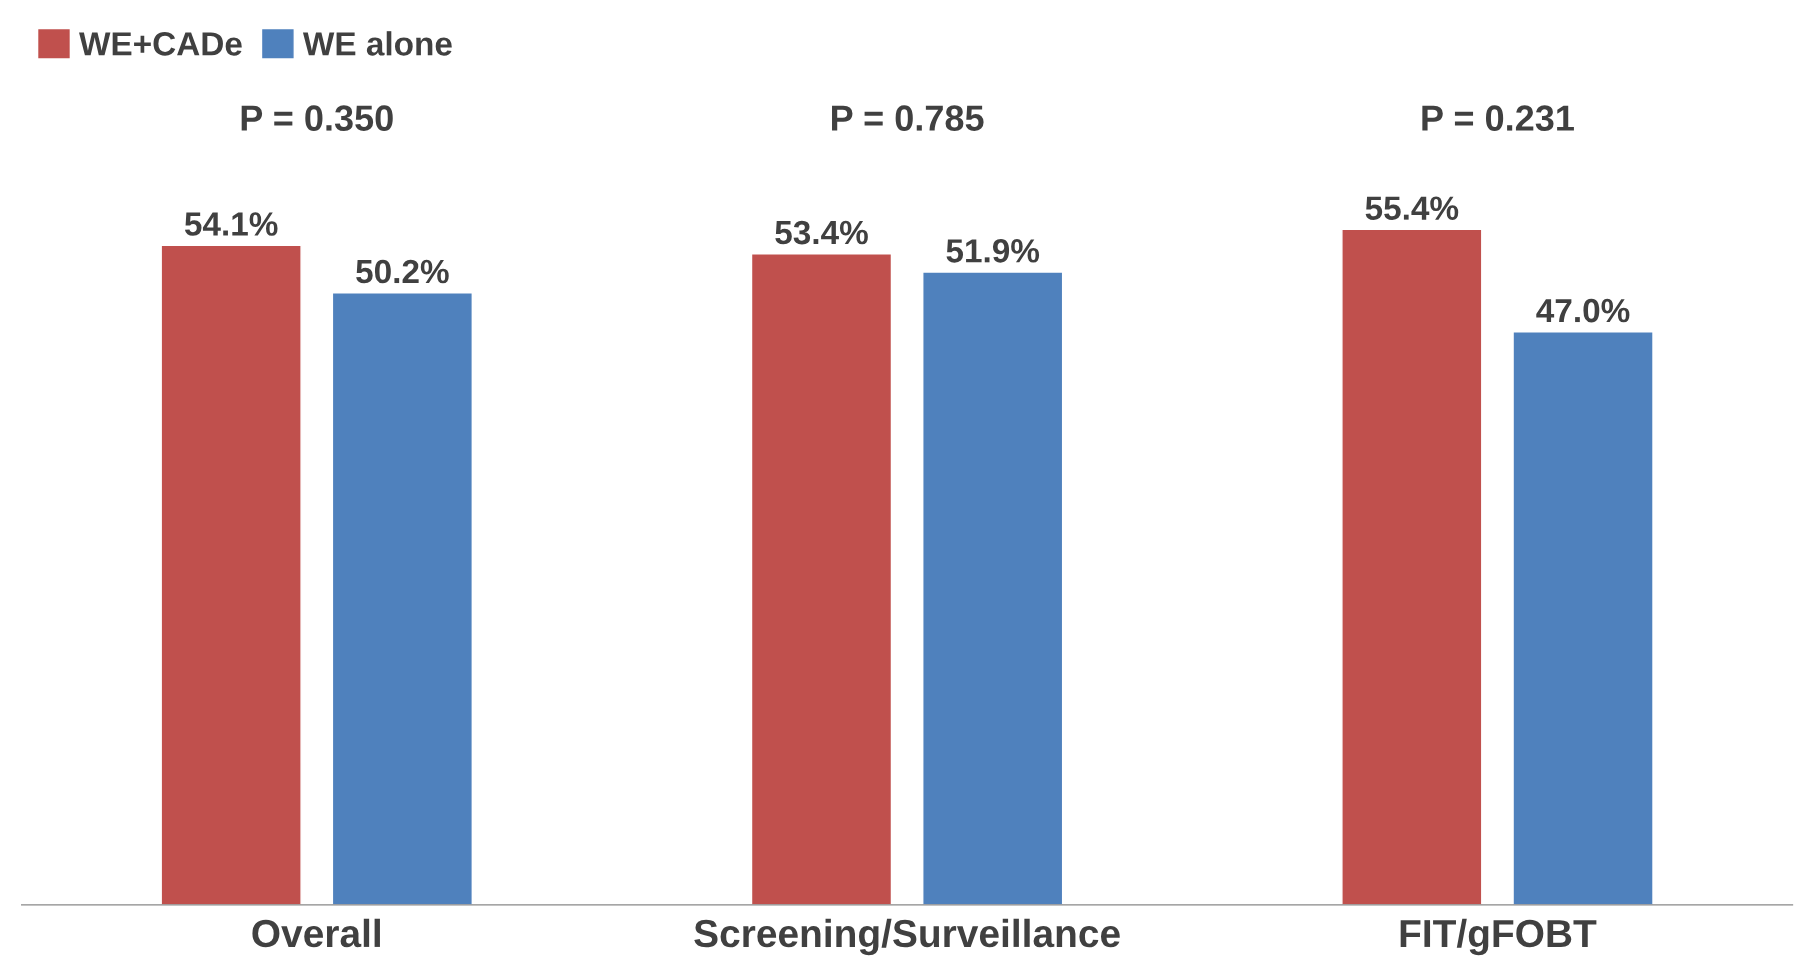  Describe the element at coordinates (160, 44) in the screenshot. I see `legend-label: WE+CADe` at that location.